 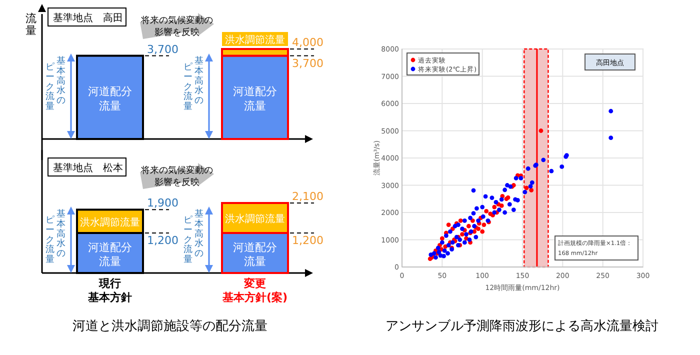 What do you see at coordinates (88, 168) in the screenshot?
I see `text: 基準地点 松本` at bounding box center [88, 168].